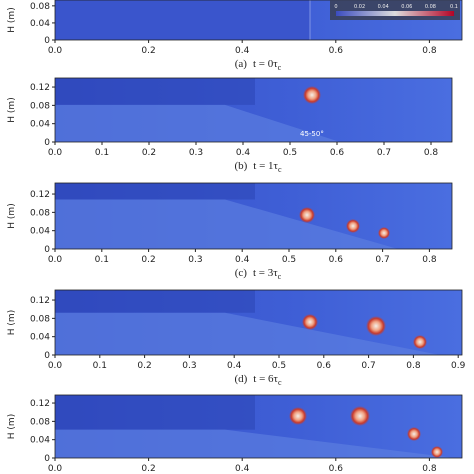  What do you see at coordinates (240, 379) in the screenshot?
I see `caption-label: (d)` at bounding box center [240, 379].